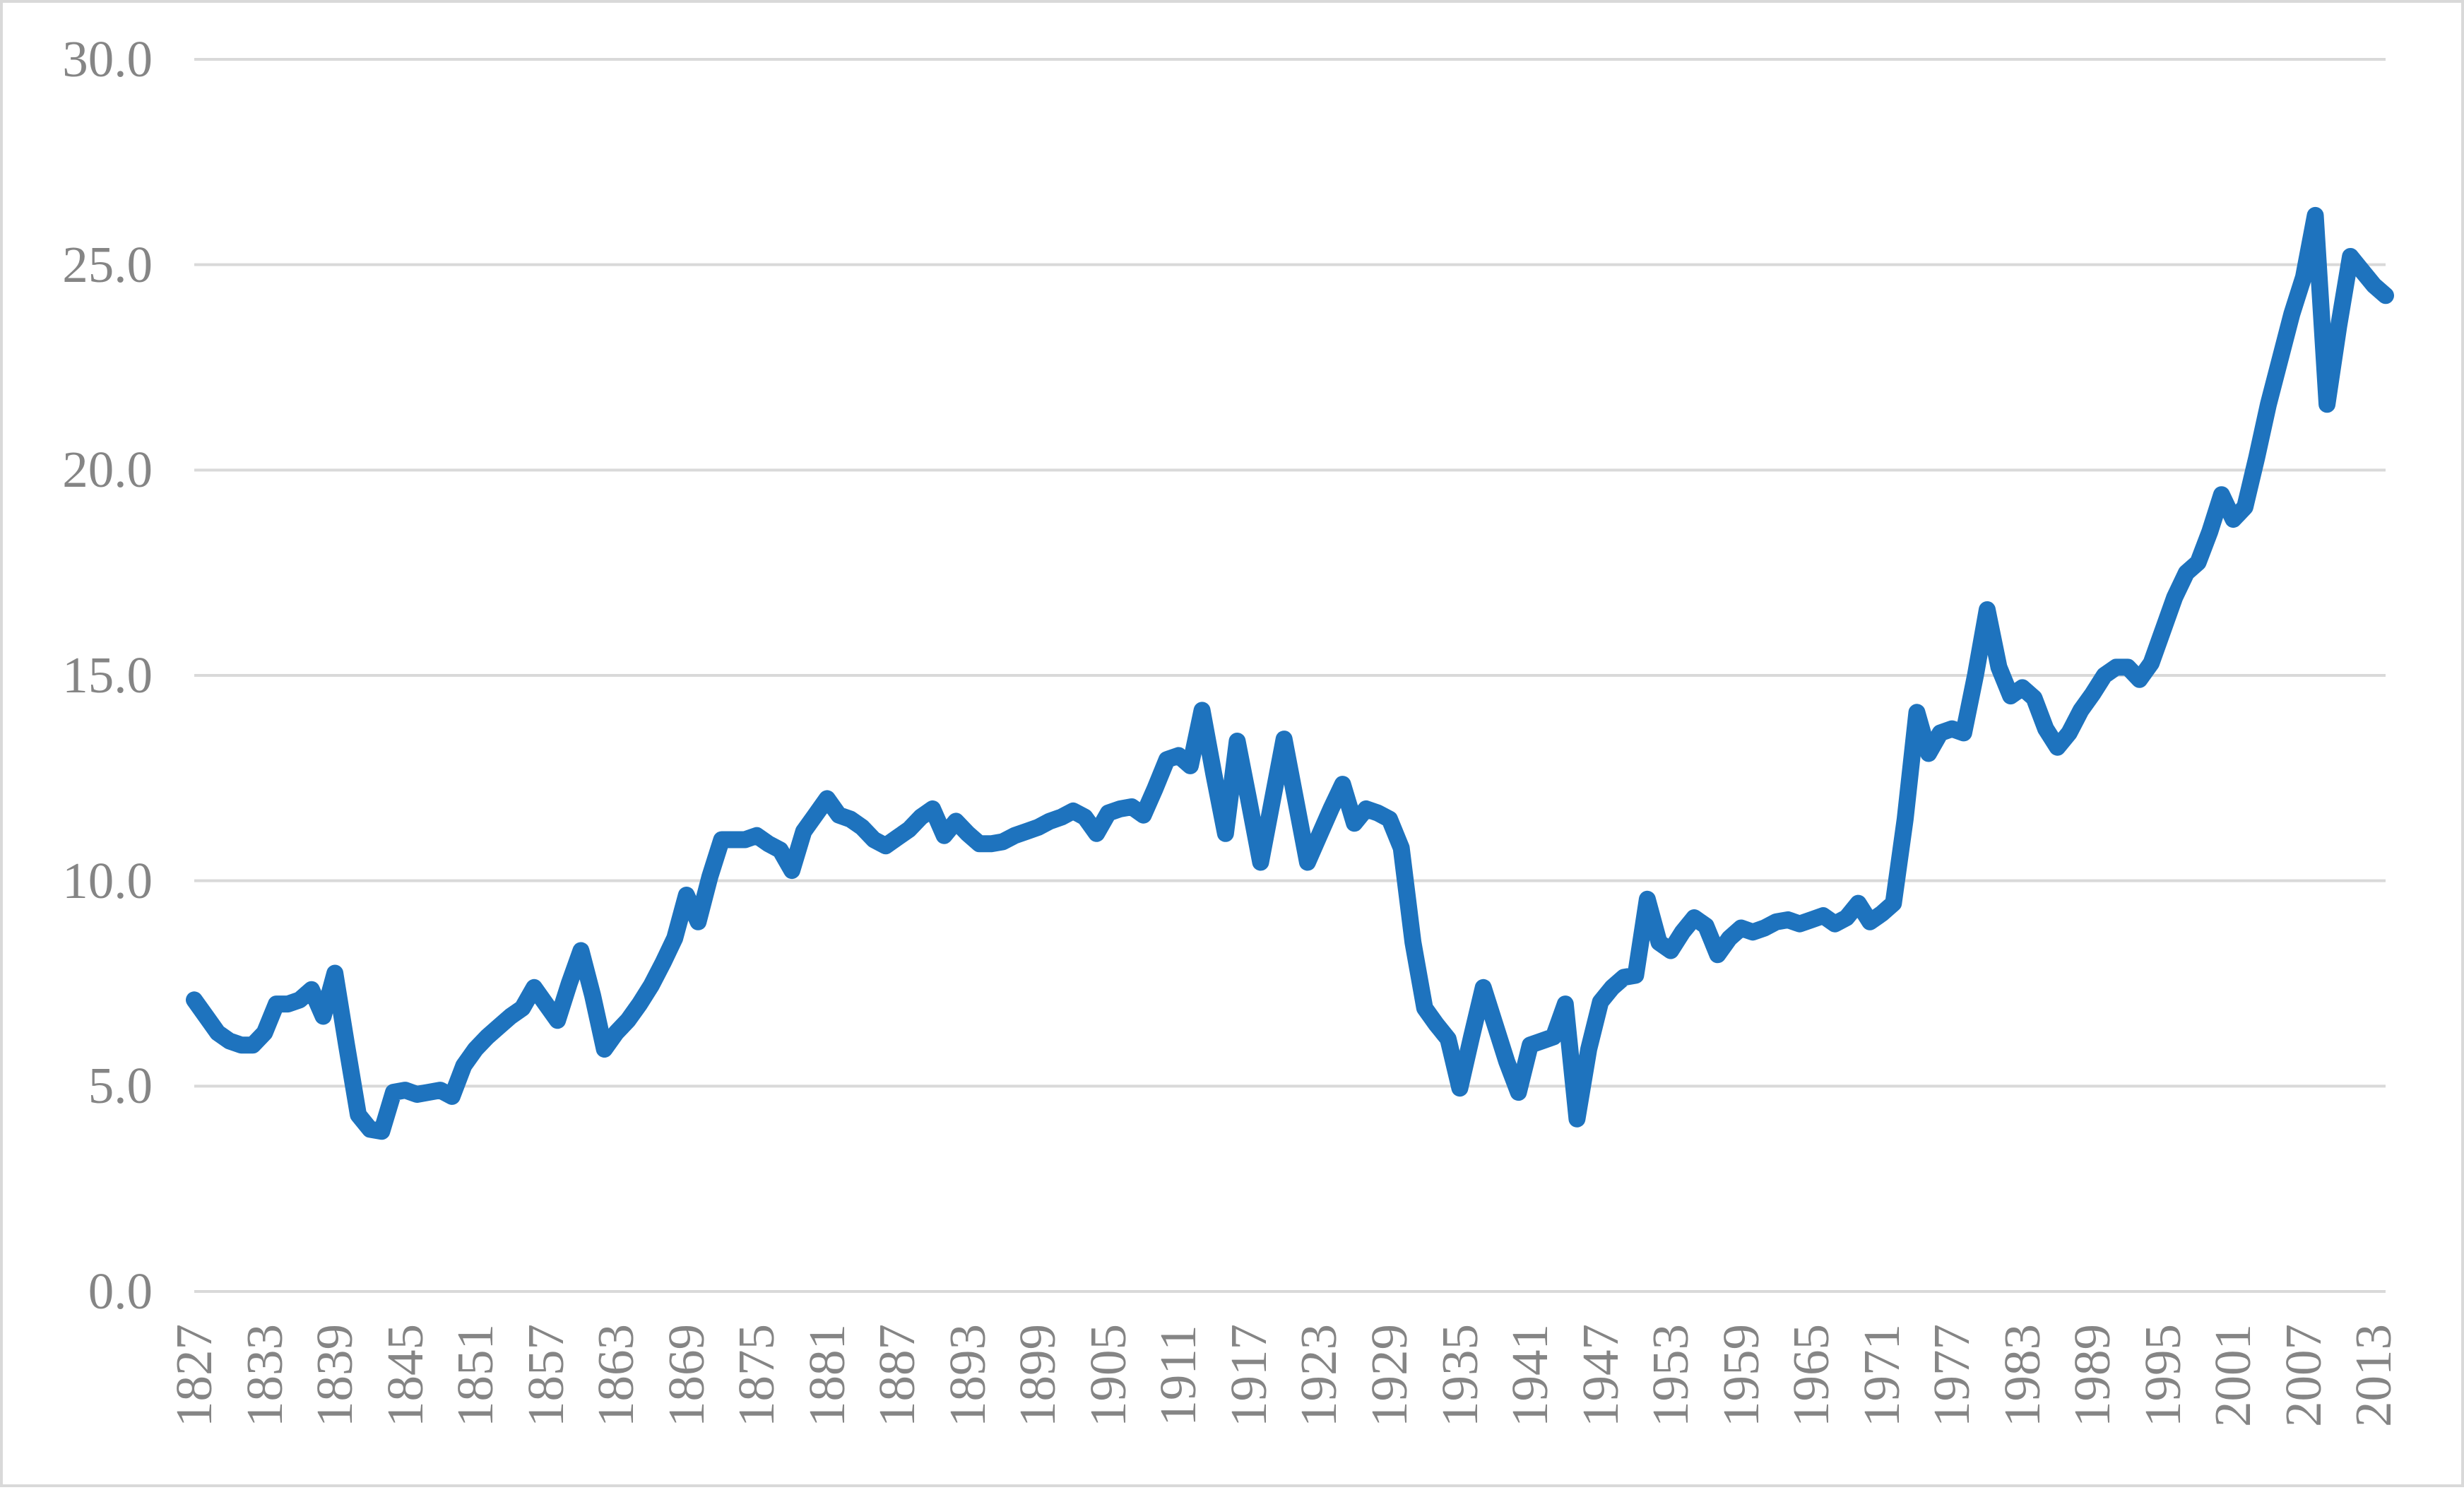  Describe the element at coordinates (194, 1375) in the screenshot. I see `x-tick-label-1827: 1827` at that location.